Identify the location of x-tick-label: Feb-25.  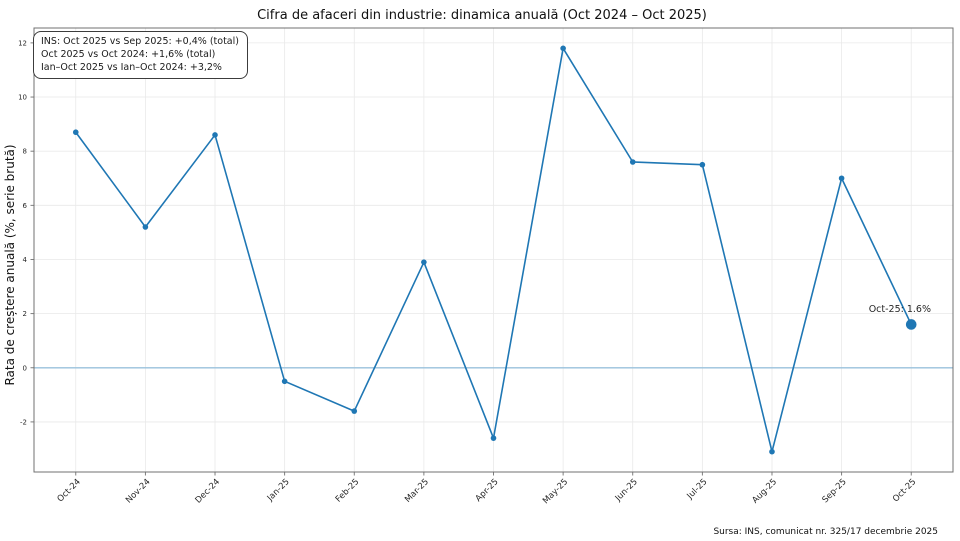
(348, 491).